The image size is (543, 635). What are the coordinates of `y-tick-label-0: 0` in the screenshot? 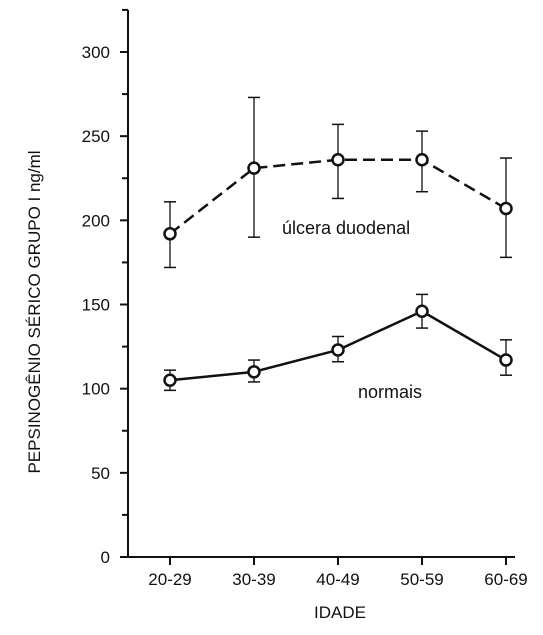 It's located at (105, 557).